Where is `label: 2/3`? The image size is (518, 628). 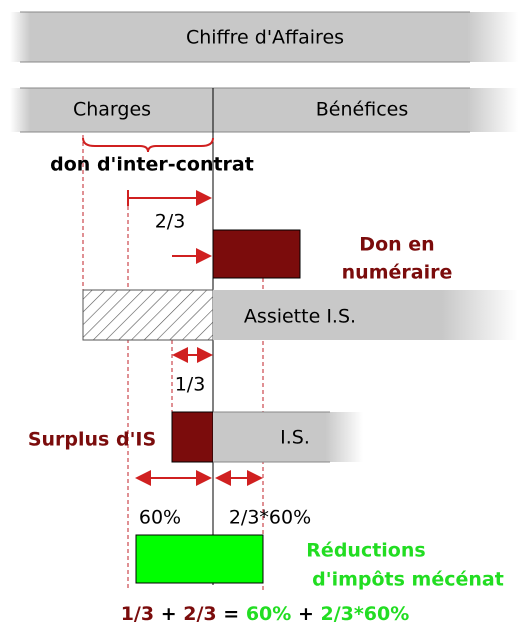
label: 2/3 is located at coordinates (170, 222).